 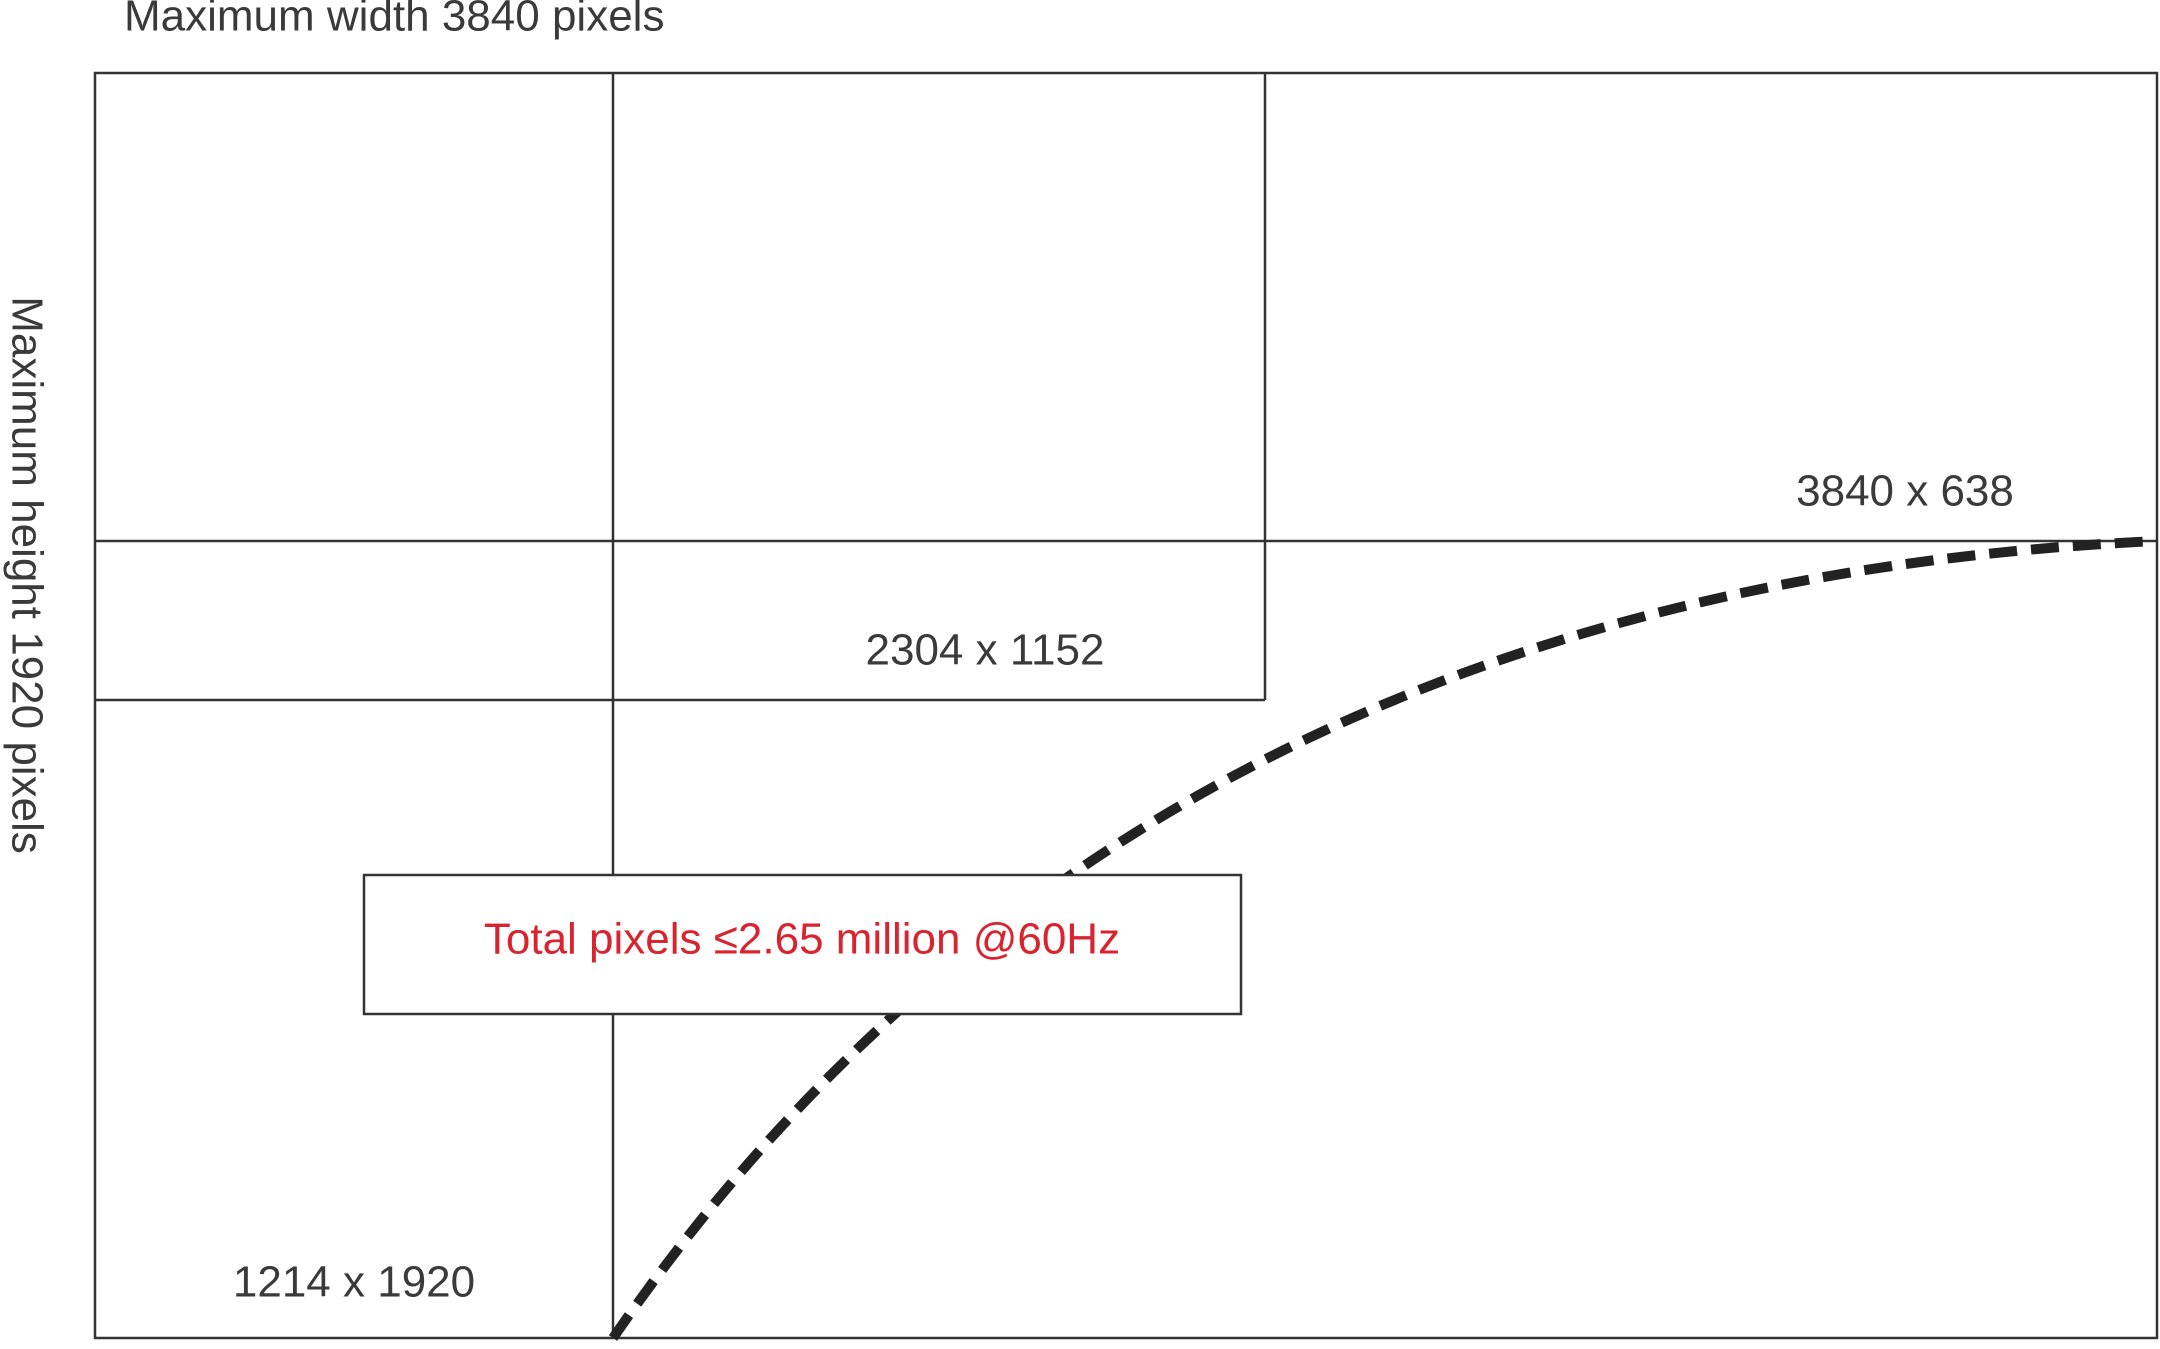 I want to click on note-text: Total pixels ≤2.65 million @60Hz, so click(x=802, y=939).